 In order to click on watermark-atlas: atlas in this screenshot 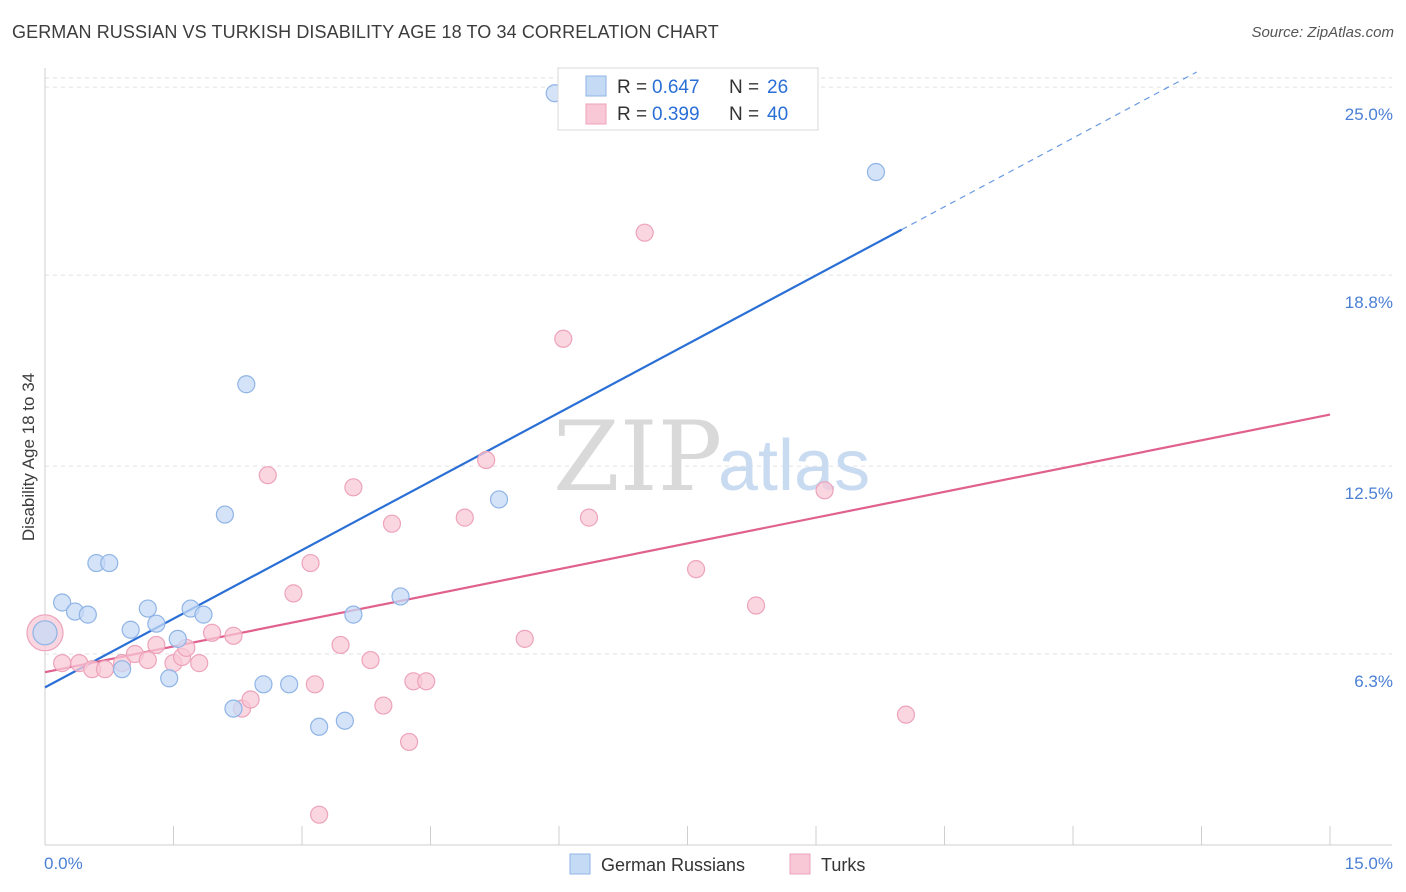, I will do `click(794, 466)`.